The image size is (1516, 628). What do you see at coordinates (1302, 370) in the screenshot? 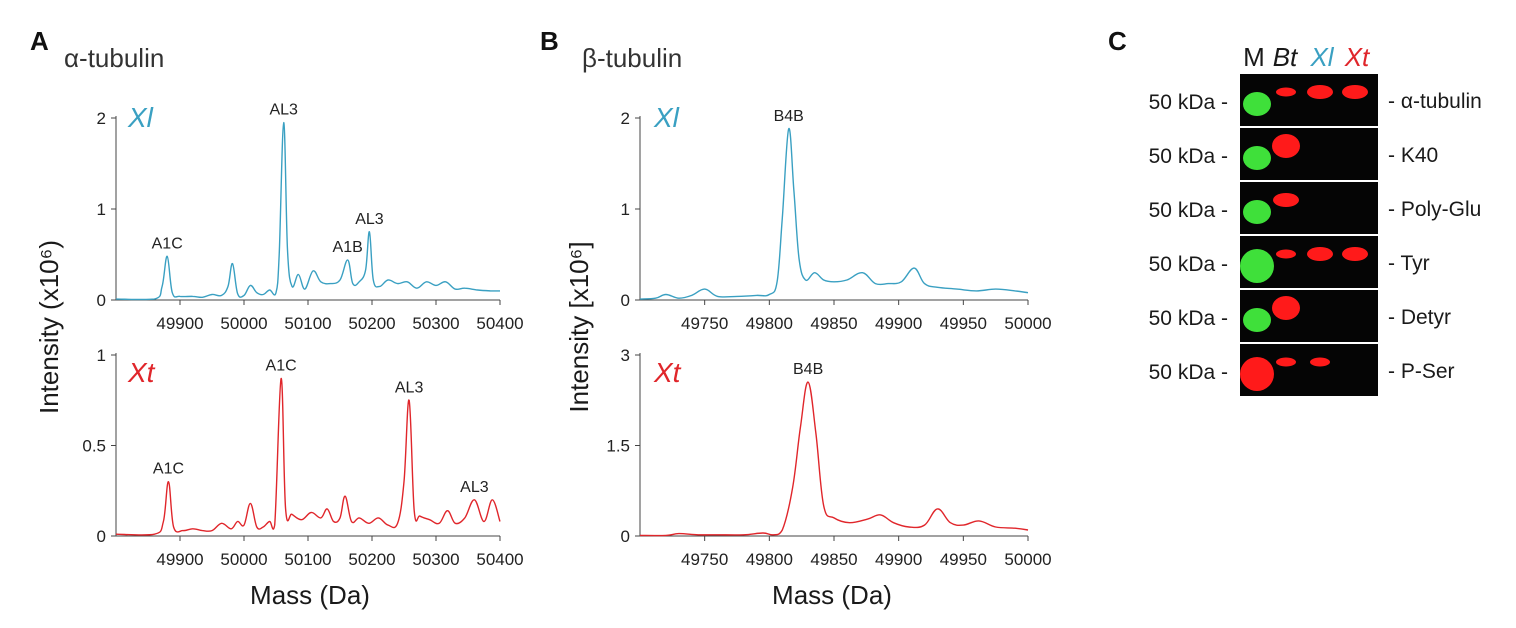
I see `blot-row: 50 kDa - - P-Ser` at bounding box center [1302, 370].